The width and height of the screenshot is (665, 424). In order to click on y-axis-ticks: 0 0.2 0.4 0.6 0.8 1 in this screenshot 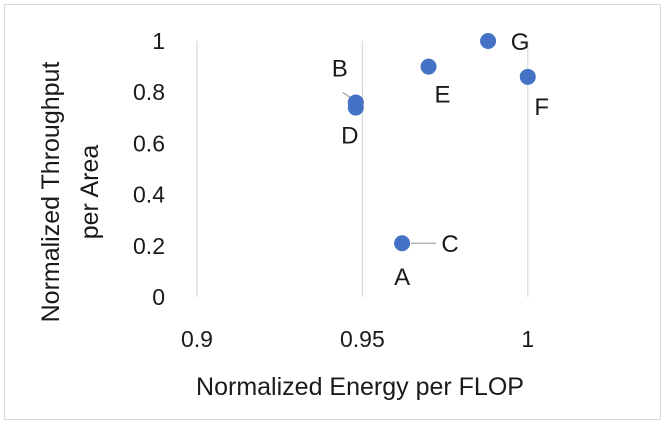, I will do `click(149, 169)`.